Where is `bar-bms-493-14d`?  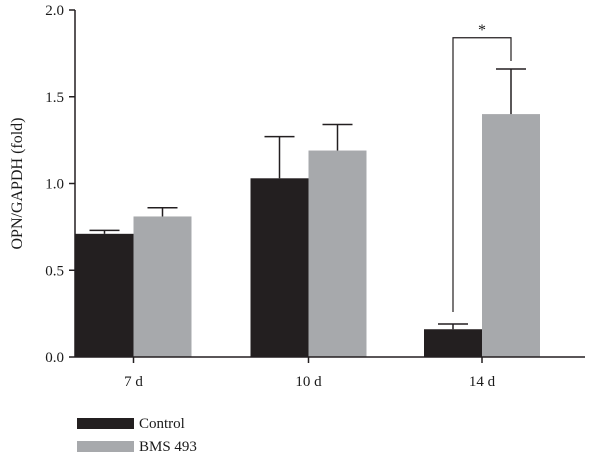
bar-bms-493-14d is located at coordinates (511, 235).